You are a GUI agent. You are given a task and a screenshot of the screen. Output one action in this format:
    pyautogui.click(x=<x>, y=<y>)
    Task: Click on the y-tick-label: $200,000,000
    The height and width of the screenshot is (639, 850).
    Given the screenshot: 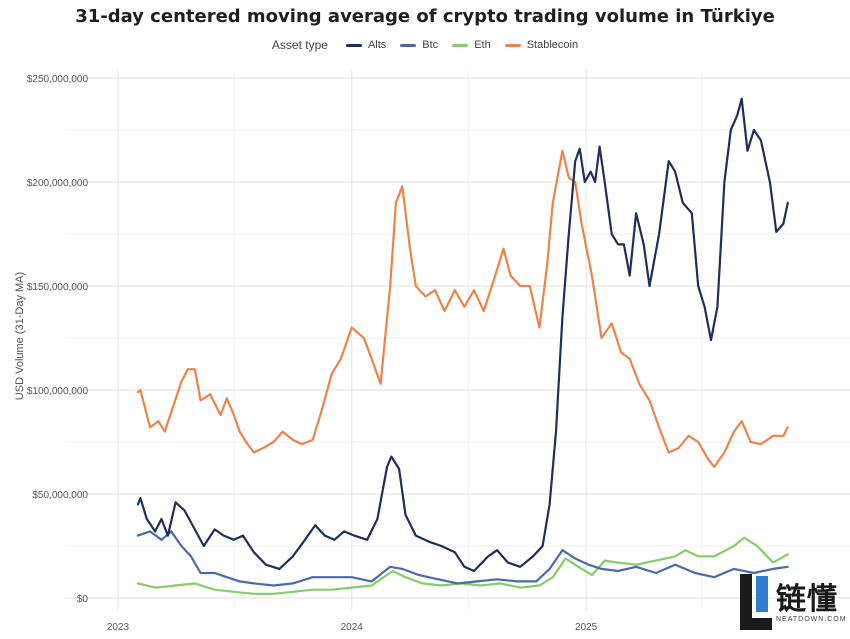 What is the action you would take?
    pyautogui.click(x=58, y=183)
    